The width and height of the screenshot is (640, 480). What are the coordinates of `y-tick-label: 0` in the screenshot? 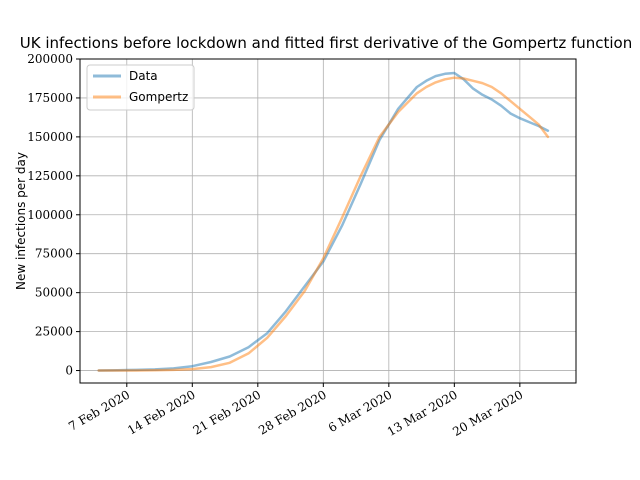 It's located at (69, 371).